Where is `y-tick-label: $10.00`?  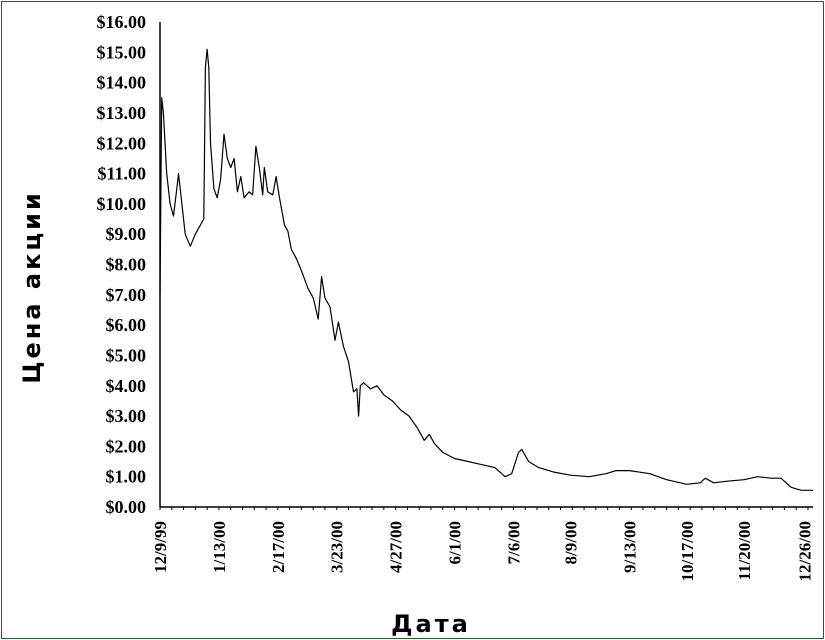
y-tick-label: $10.00 is located at coordinates (122, 204).